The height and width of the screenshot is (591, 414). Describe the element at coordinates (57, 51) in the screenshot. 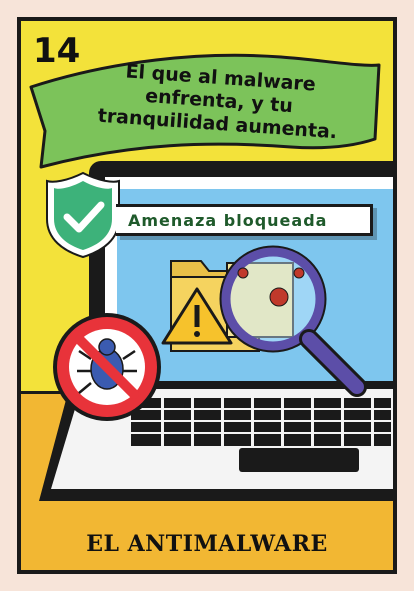

I see `card-number: 14` at that location.